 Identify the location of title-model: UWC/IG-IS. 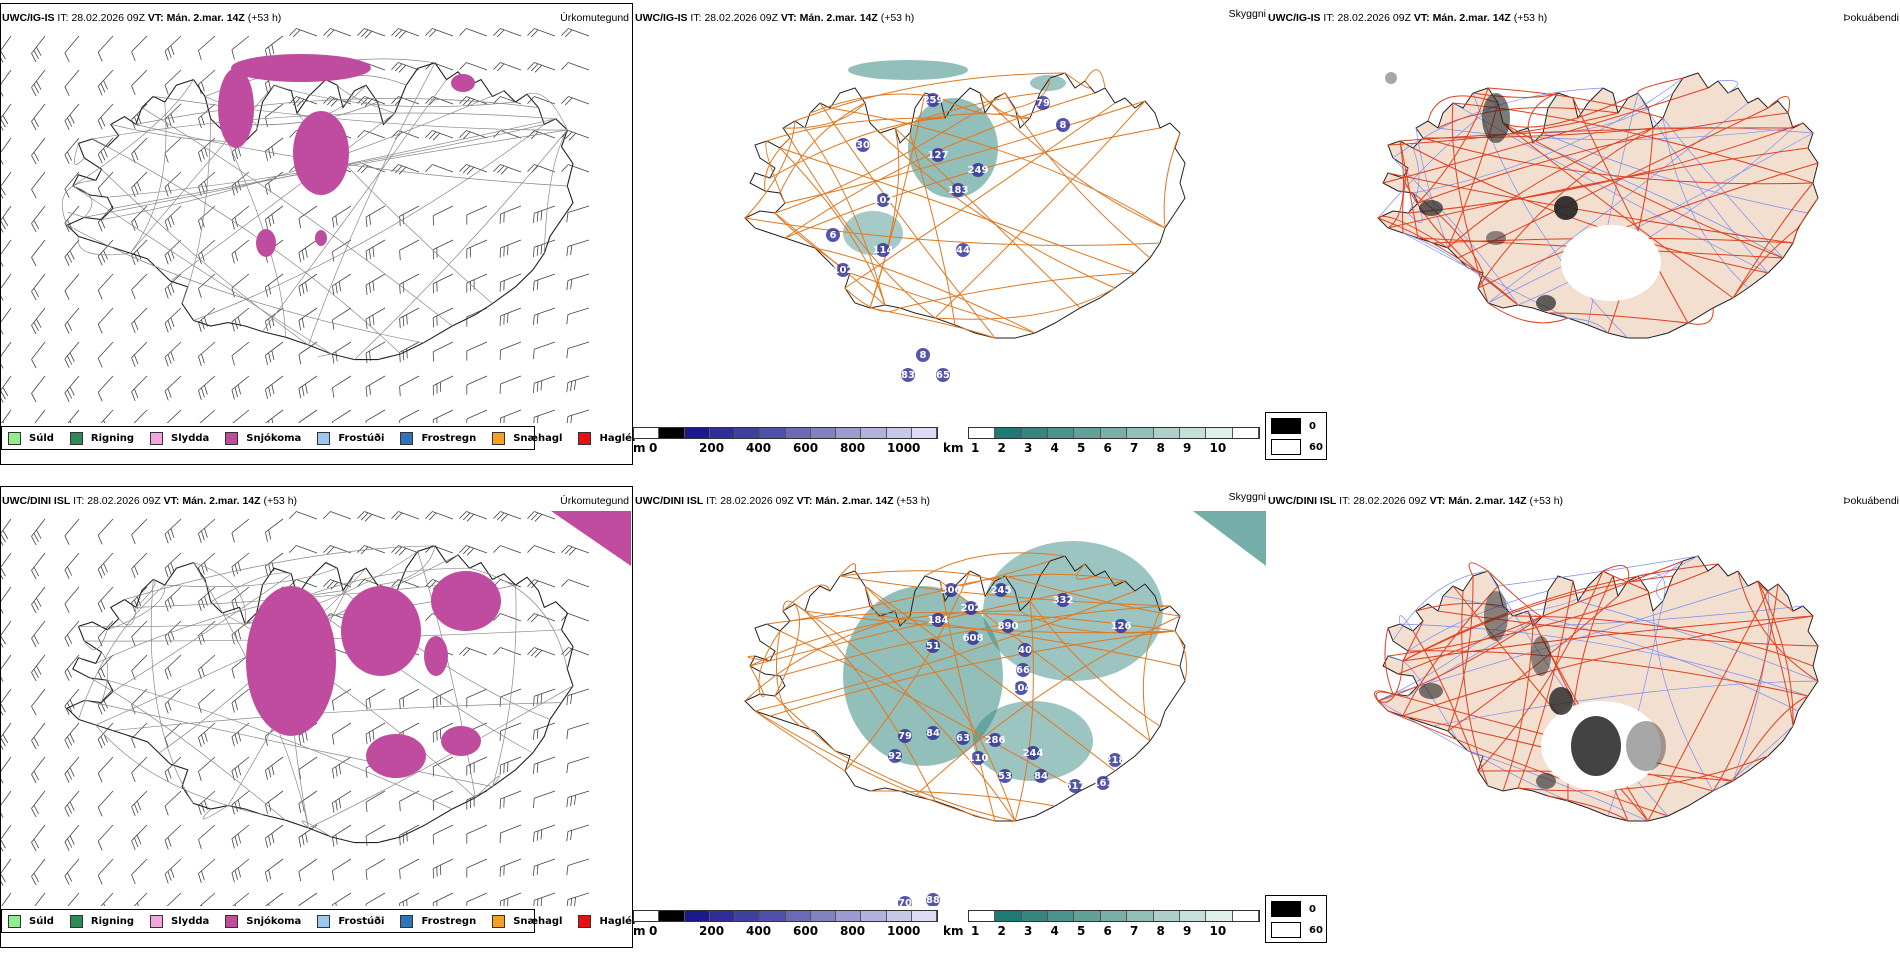
(1294, 18).